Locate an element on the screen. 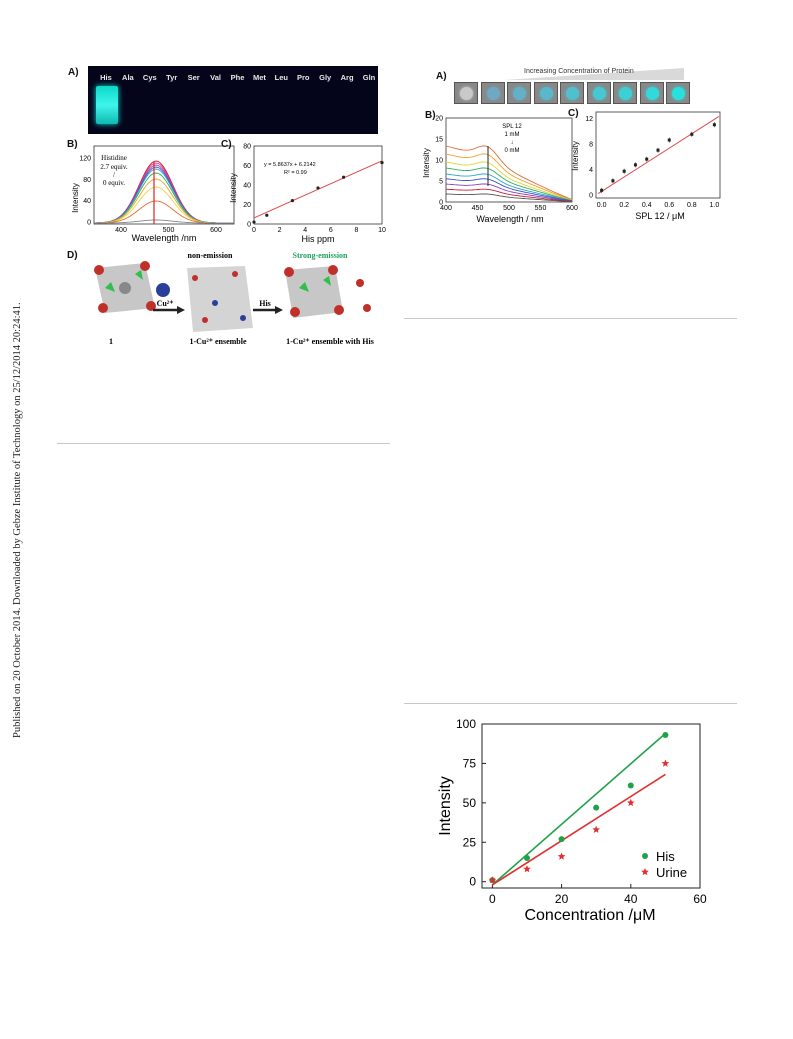  cu-ion-sphere is located at coordinates (163, 290).